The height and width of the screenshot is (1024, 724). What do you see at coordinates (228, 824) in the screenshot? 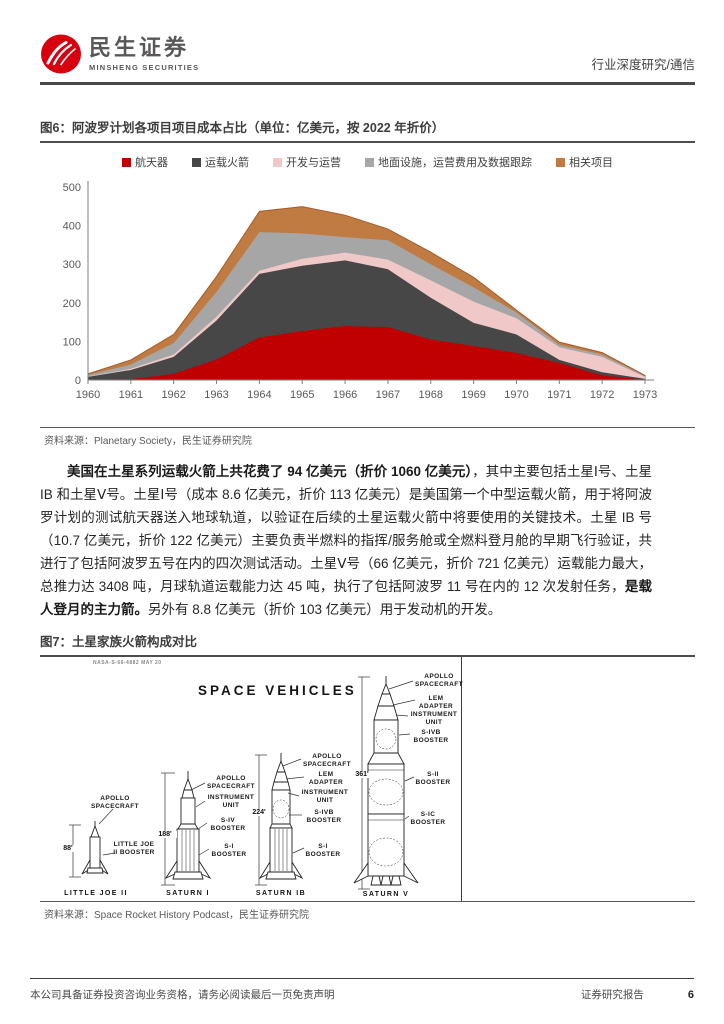
I see `label-s1-s4: S-IV BOOSTER` at bounding box center [228, 824].